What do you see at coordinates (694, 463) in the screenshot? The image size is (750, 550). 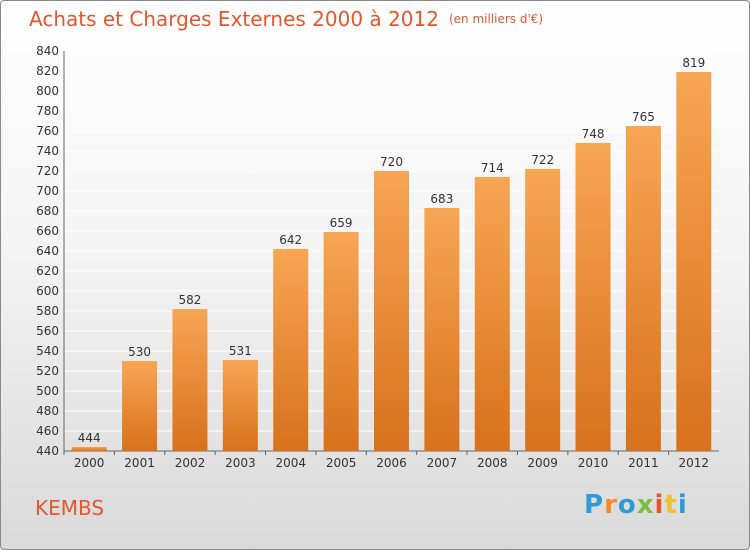 I see `x-tick-label: 2012` at bounding box center [694, 463].